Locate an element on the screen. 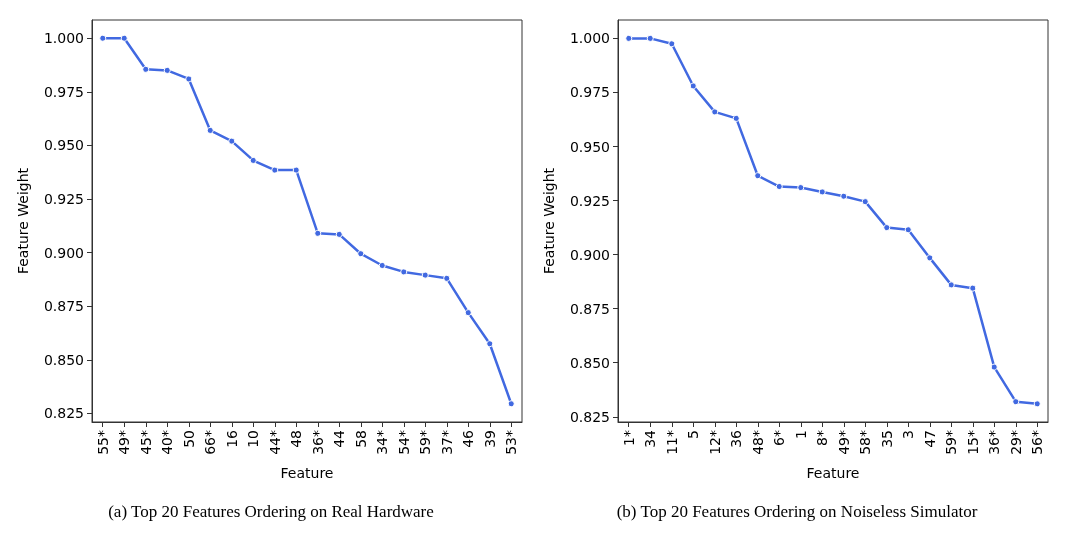  x-tick-label: 34* is located at coordinates (382, 442).